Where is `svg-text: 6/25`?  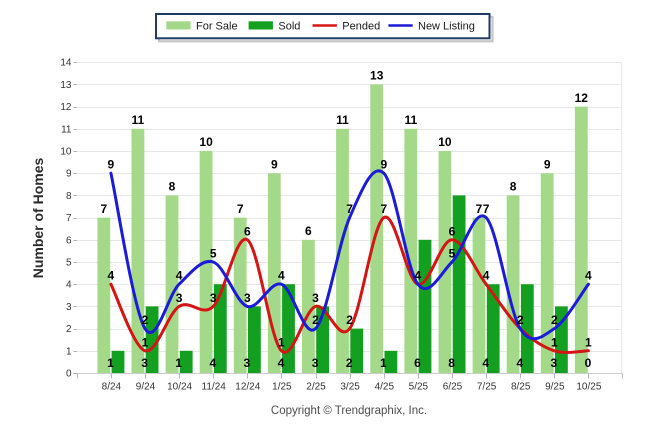 svg-text: 6/25 is located at coordinates (453, 387).